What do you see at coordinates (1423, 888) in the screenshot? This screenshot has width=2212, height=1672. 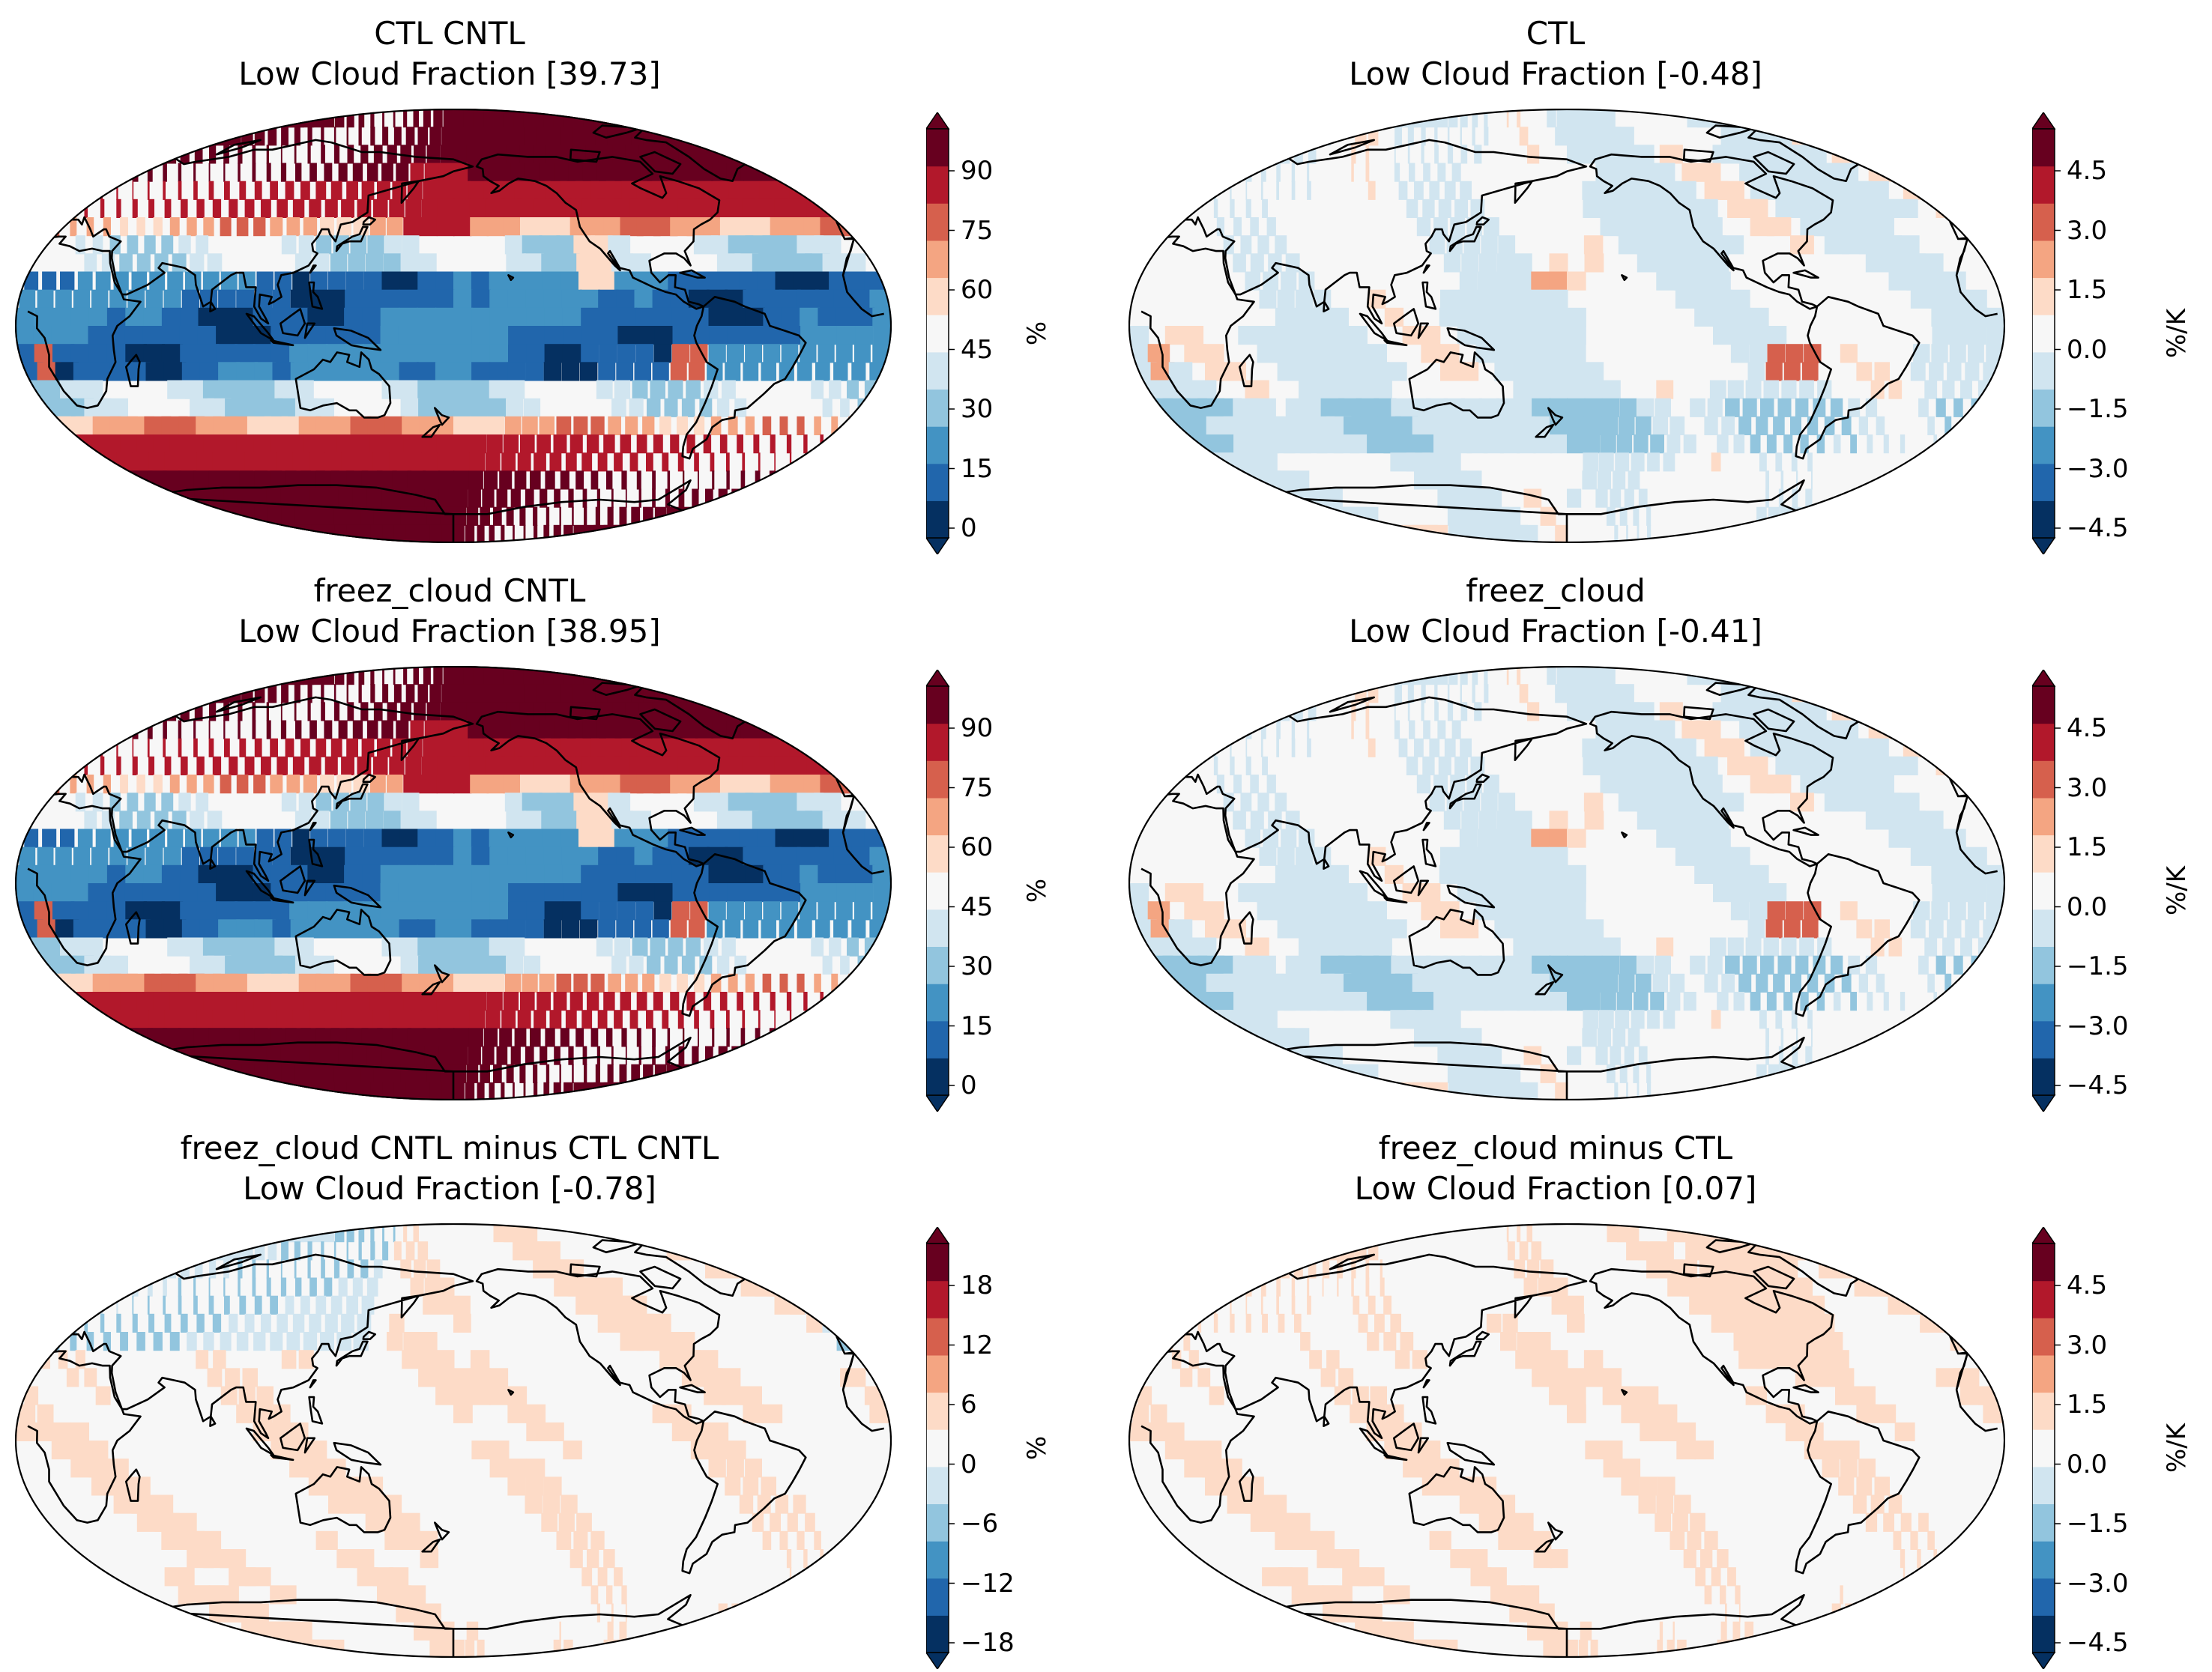 I see `coastline-sulawesi` at bounding box center [1423, 888].